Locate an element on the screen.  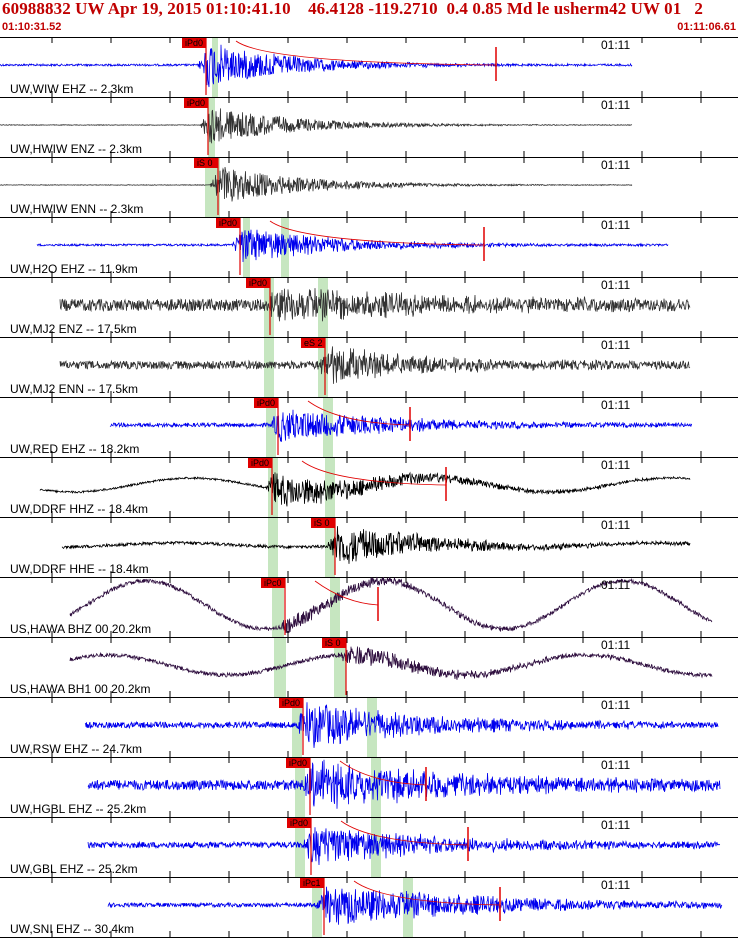
trace-row: iPd0 01:11 UW,MJ2 ENZ -- 17.5km is located at coordinates (369, 307).